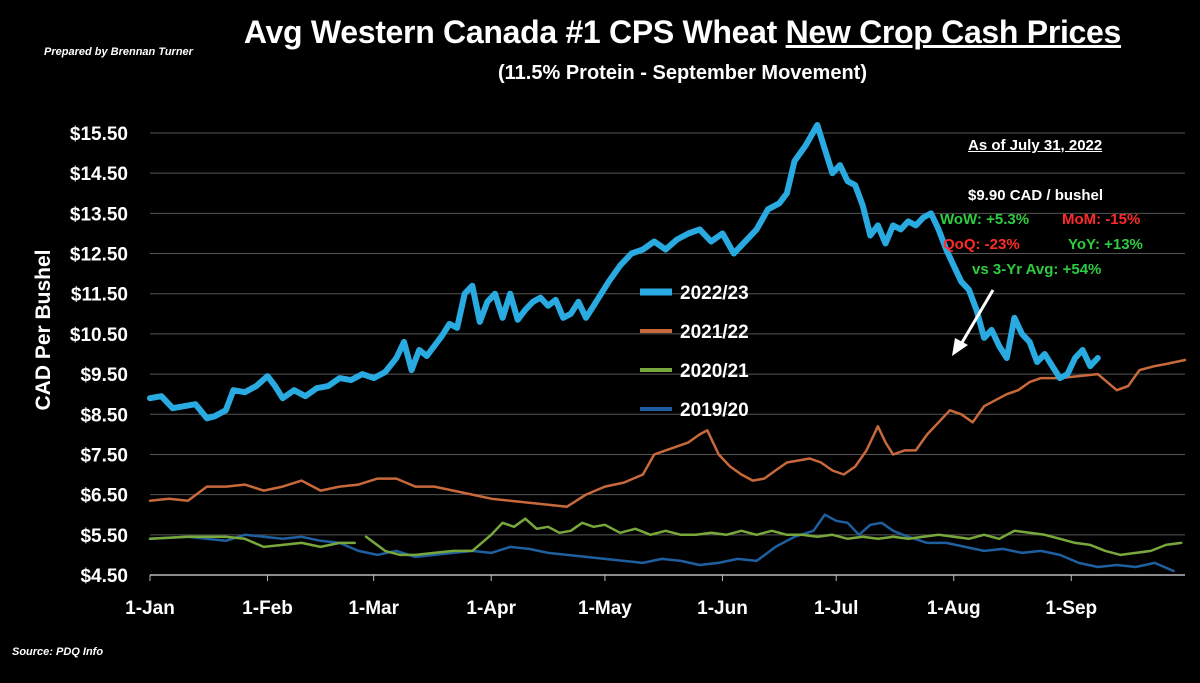 The image size is (1200, 683). Describe the element at coordinates (267, 608) in the screenshot. I see `x-tick-label: 1-Feb` at that location.